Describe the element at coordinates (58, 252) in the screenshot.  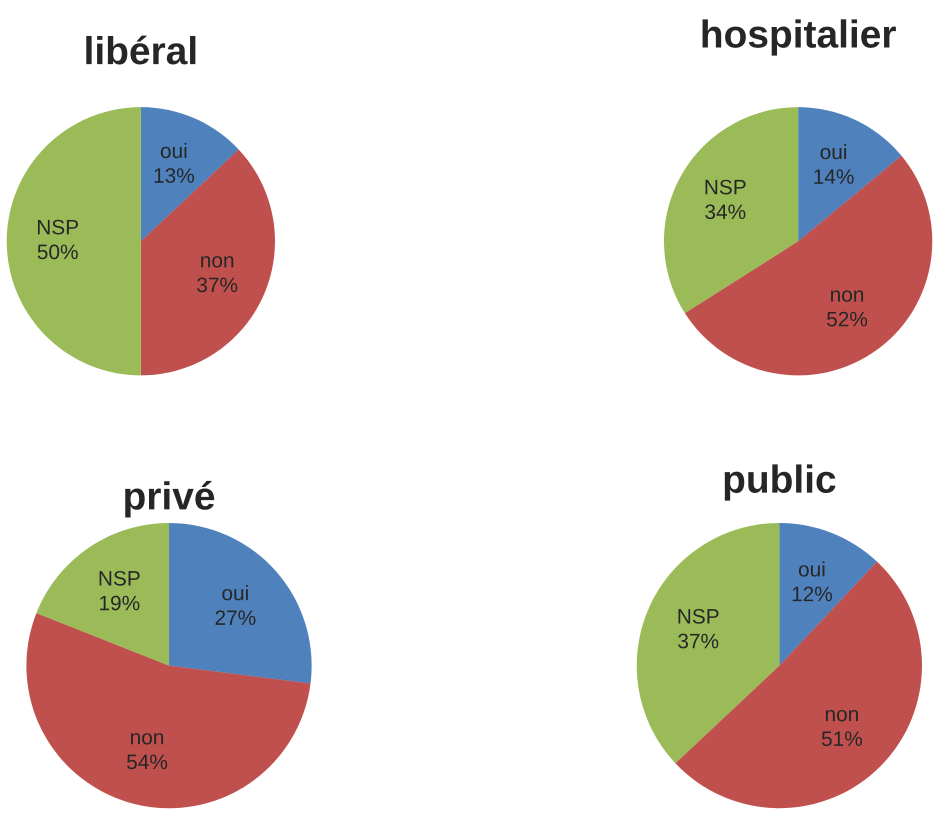
I see `data-label: 50%` at that location.